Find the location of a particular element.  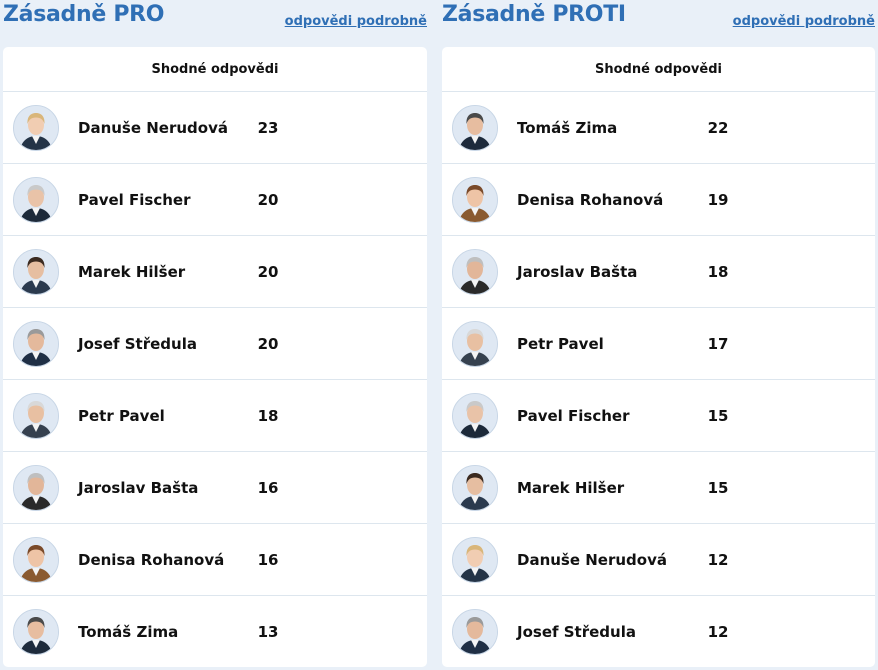

matching-answers-count: 17 is located at coordinates (718, 343).